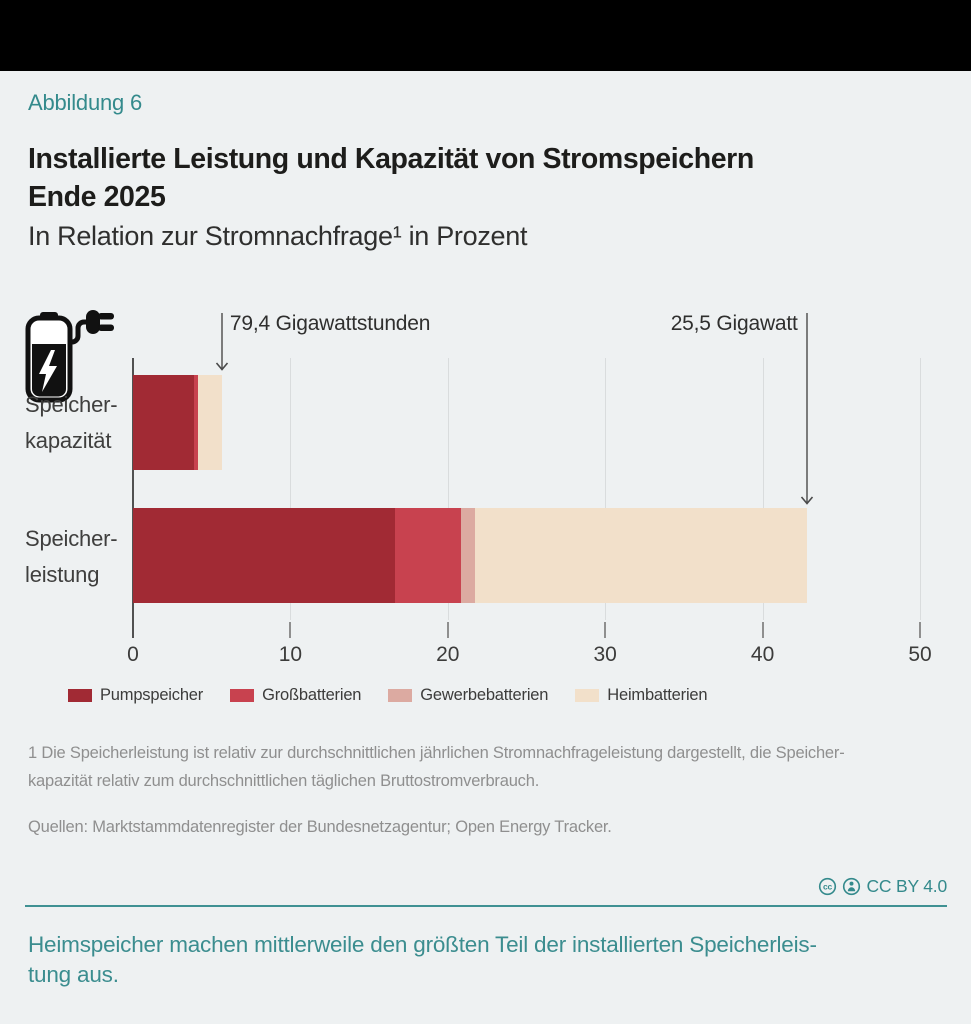 This screenshot has height=1024, width=971. What do you see at coordinates (69, 356) in the screenshot?
I see `battery-plug-icon` at bounding box center [69, 356].